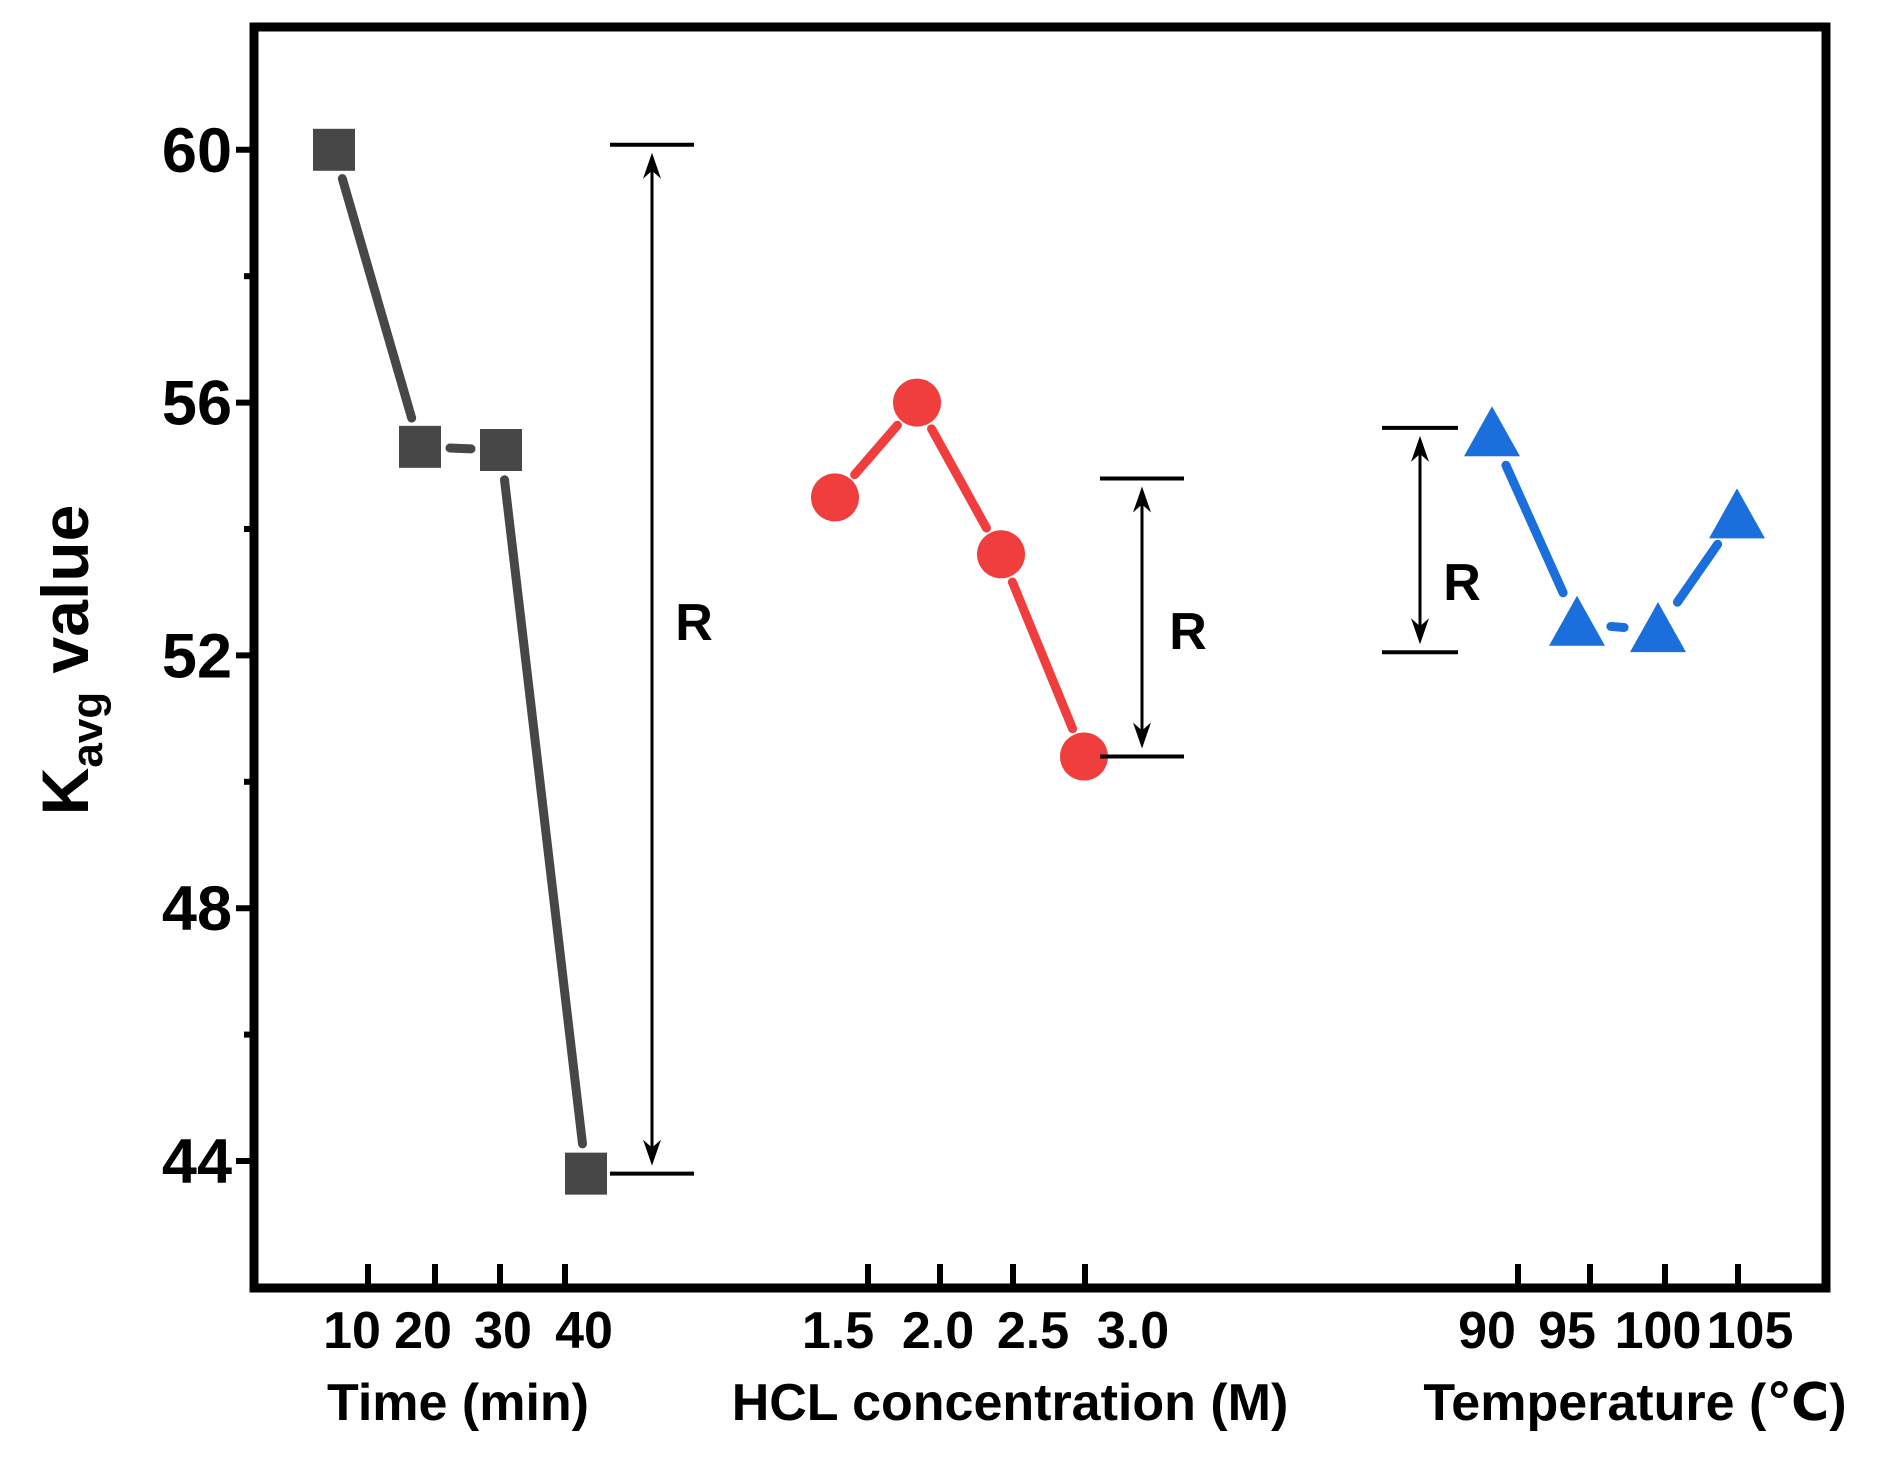 This screenshot has height=1462, width=1894. What do you see at coordinates (584, 1331) in the screenshot?
I see `x-tick-label: 40` at bounding box center [584, 1331].